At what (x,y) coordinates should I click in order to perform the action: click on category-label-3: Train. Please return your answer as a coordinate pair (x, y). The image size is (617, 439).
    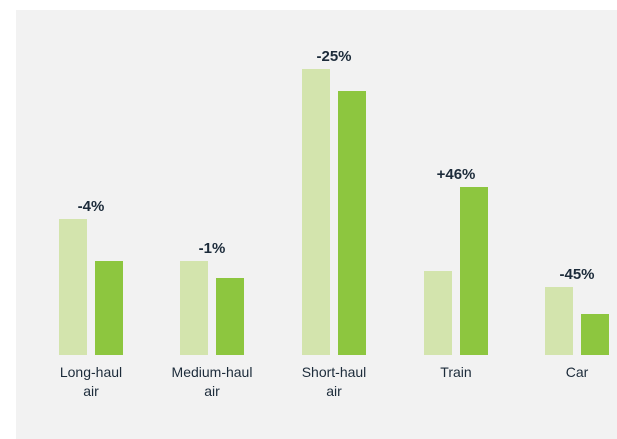
    Looking at the image, I should click on (455, 372).